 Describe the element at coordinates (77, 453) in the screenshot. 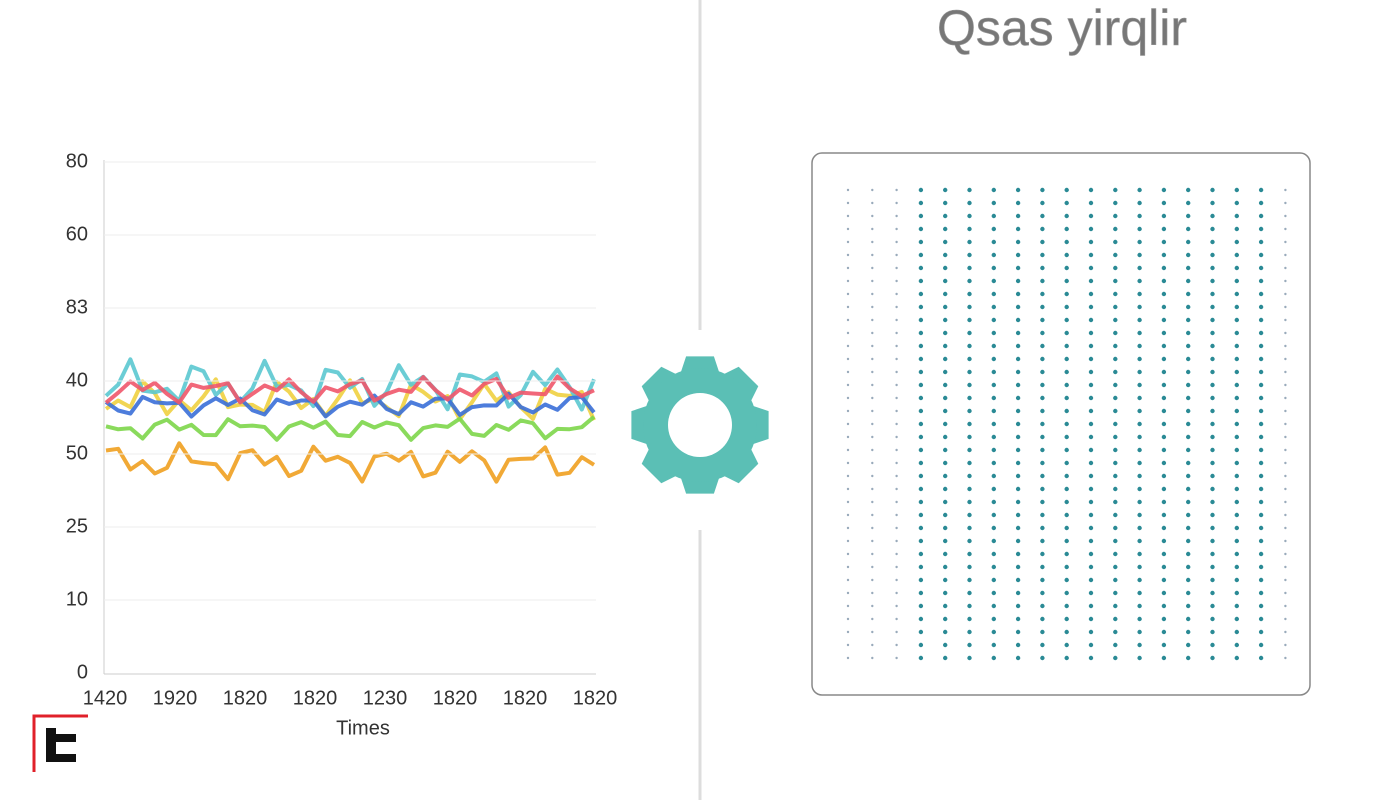

I see `y-tick-label: 50` at that location.